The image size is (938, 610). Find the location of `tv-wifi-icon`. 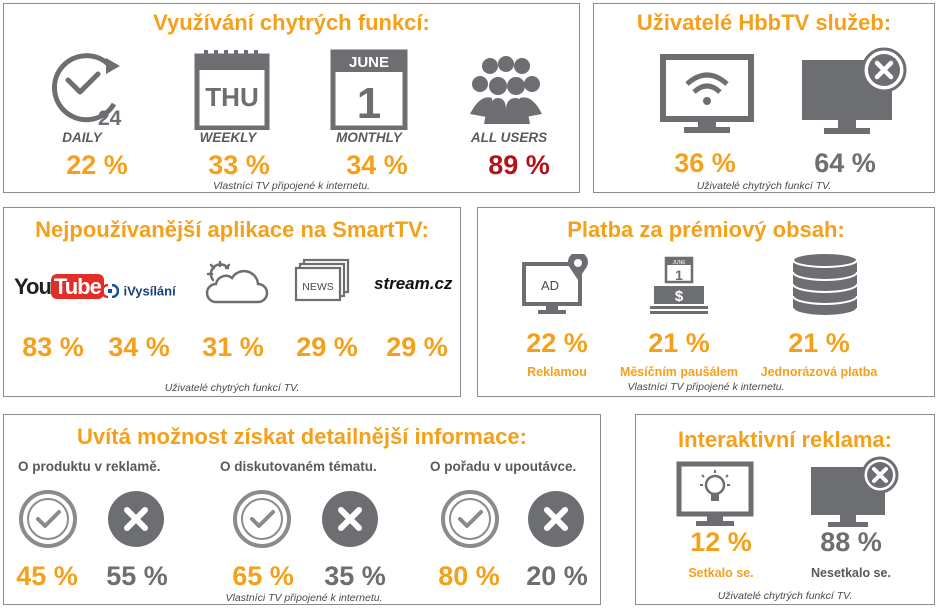

tv-wifi-icon is located at coordinates (707, 93).